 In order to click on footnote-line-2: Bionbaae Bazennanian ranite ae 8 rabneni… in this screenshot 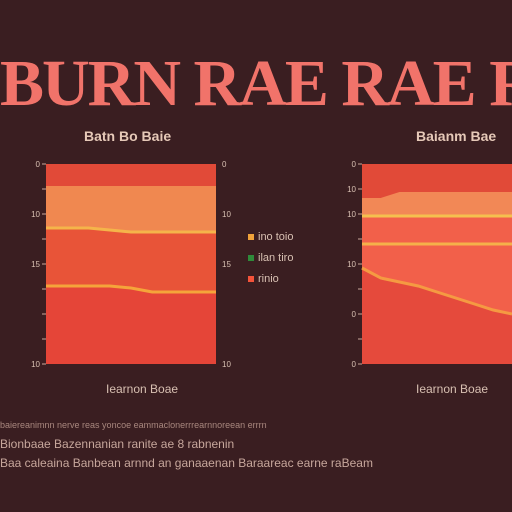, I will do `click(117, 444)`.